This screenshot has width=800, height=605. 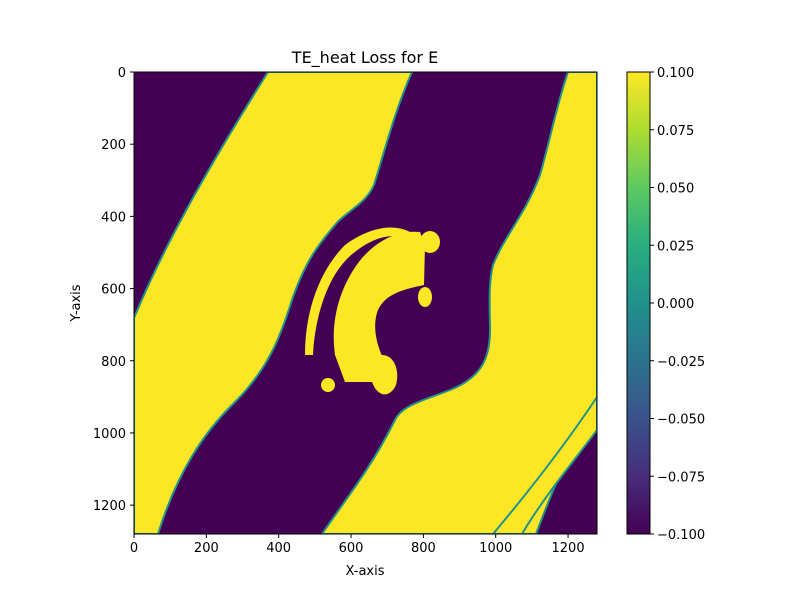 What do you see at coordinates (206, 548) in the screenshot?
I see `x-tick-label: 200` at bounding box center [206, 548].